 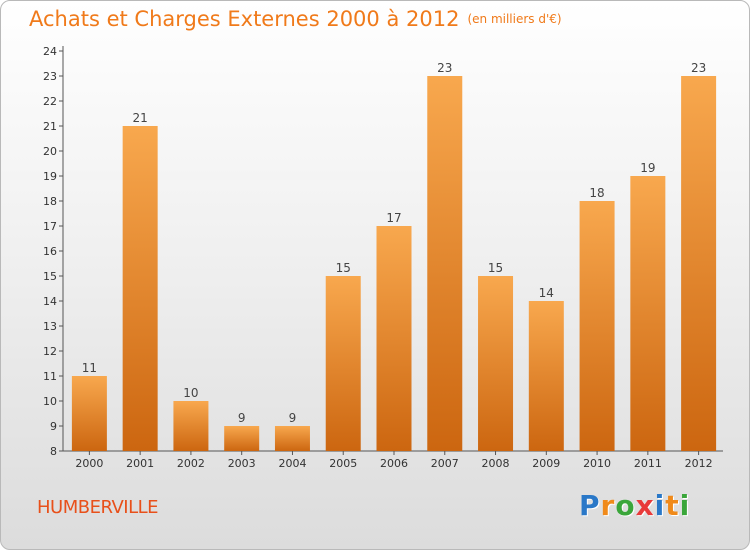 What do you see at coordinates (625, 505) in the screenshot?
I see `logo-letter: o` at bounding box center [625, 505].